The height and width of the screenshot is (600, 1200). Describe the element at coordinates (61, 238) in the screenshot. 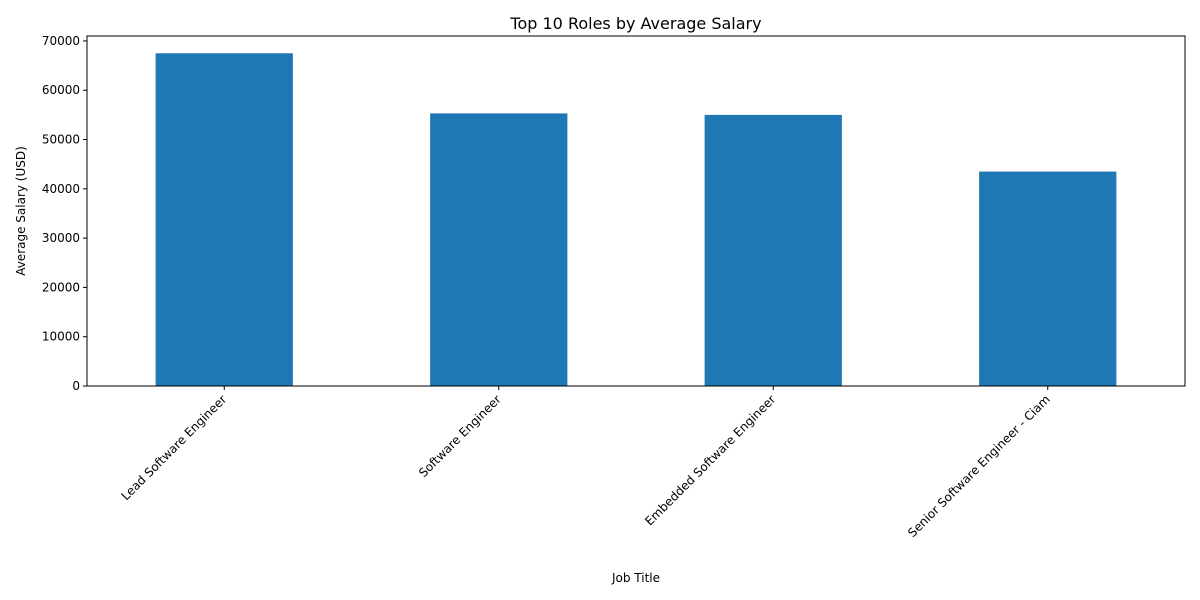

I see `y-tick-label: 30000` at that location.